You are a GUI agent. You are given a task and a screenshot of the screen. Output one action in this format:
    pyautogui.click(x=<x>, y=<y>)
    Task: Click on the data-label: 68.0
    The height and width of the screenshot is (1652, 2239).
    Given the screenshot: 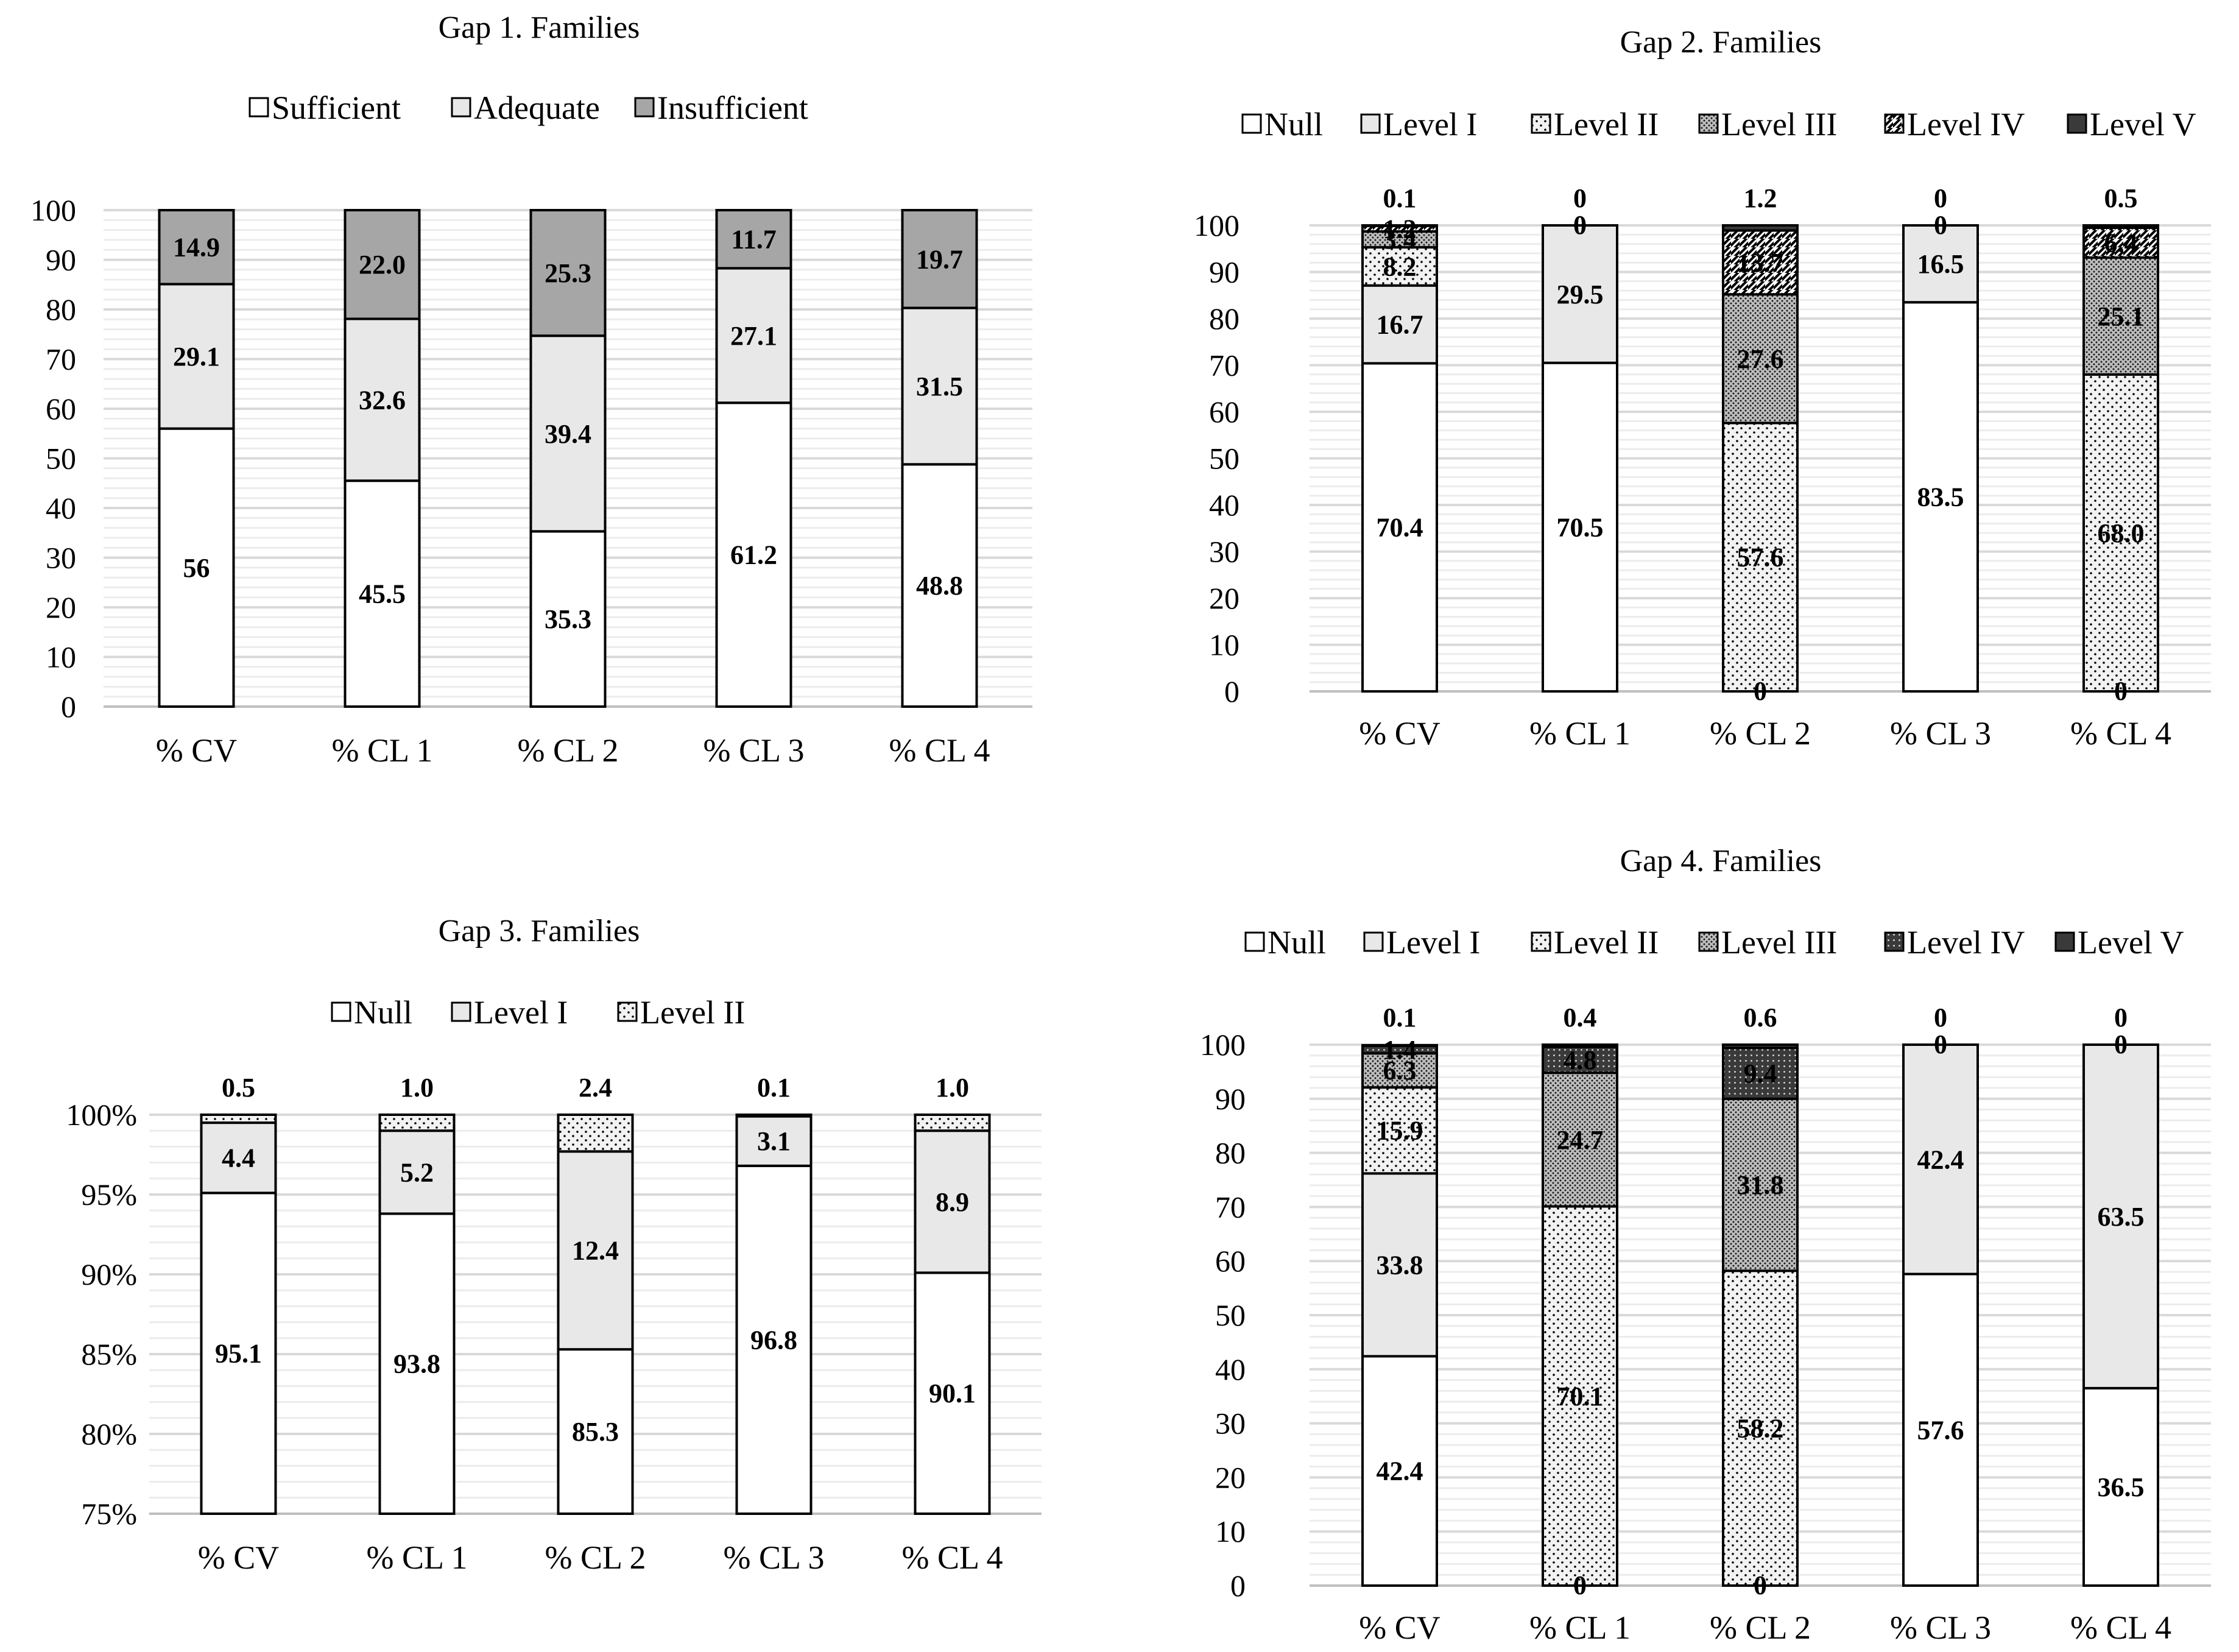 What is the action you would take?
    pyautogui.click(x=2121, y=533)
    